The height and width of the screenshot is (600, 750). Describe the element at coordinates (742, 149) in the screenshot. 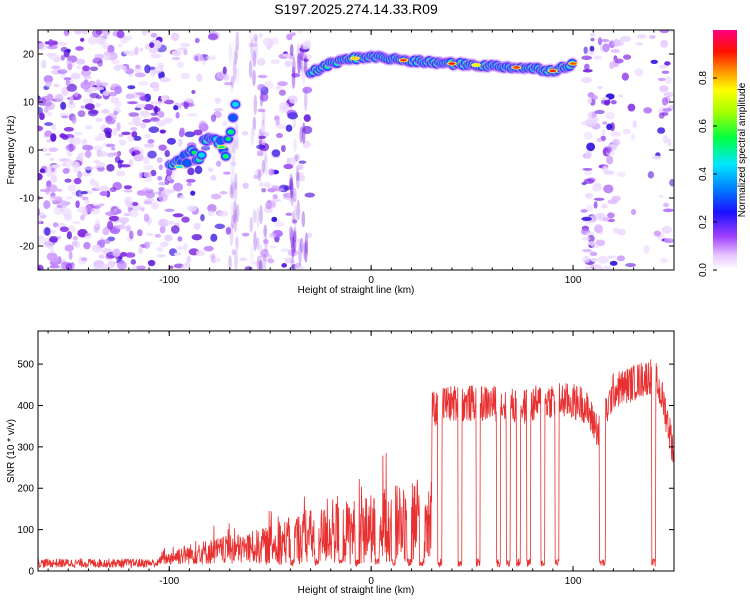

I see `colorbar-label: Normalized spectral amplitude` at that location.